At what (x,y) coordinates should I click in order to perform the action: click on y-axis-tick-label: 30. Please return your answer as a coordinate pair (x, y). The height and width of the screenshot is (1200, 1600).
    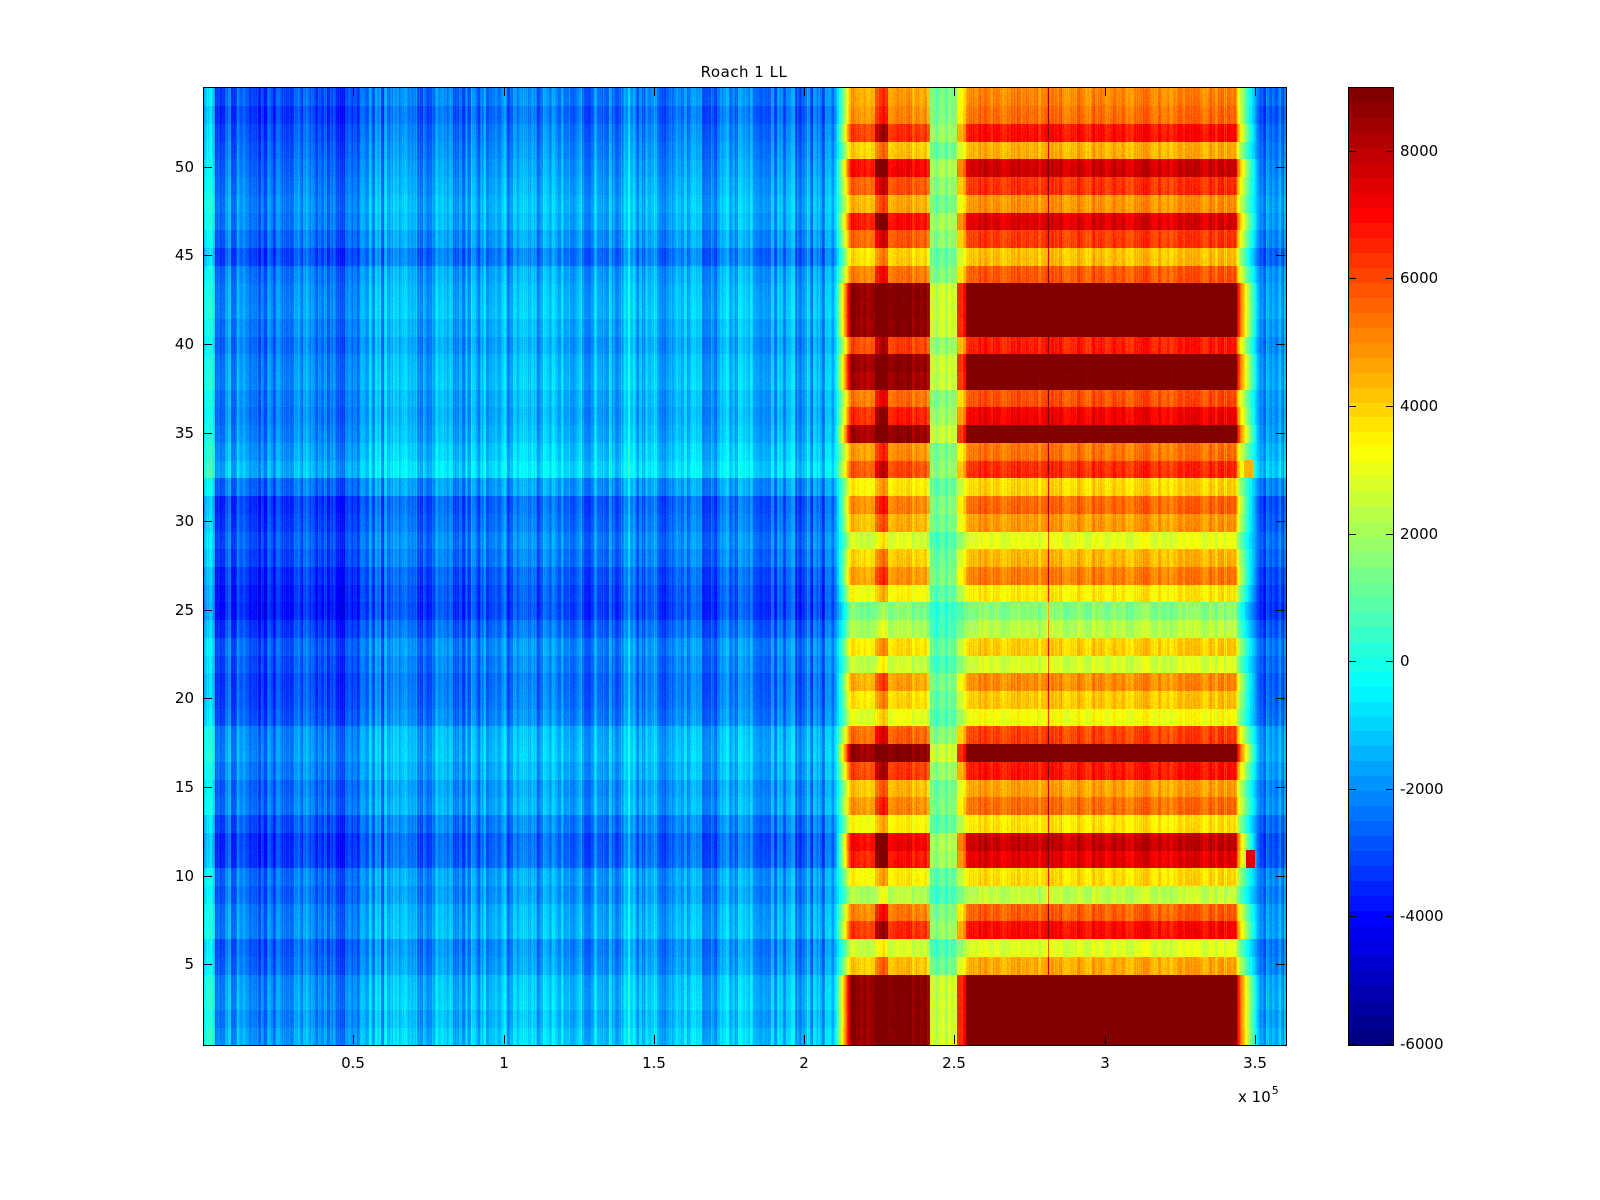
    Looking at the image, I should click on (184, 521).